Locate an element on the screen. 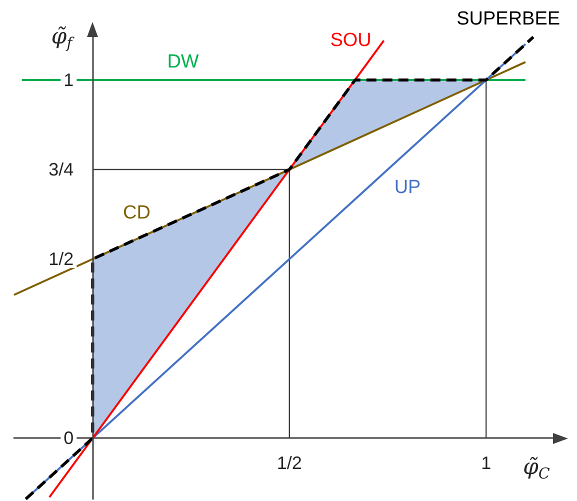  series-label: DW is located at coordinates (183, 61).